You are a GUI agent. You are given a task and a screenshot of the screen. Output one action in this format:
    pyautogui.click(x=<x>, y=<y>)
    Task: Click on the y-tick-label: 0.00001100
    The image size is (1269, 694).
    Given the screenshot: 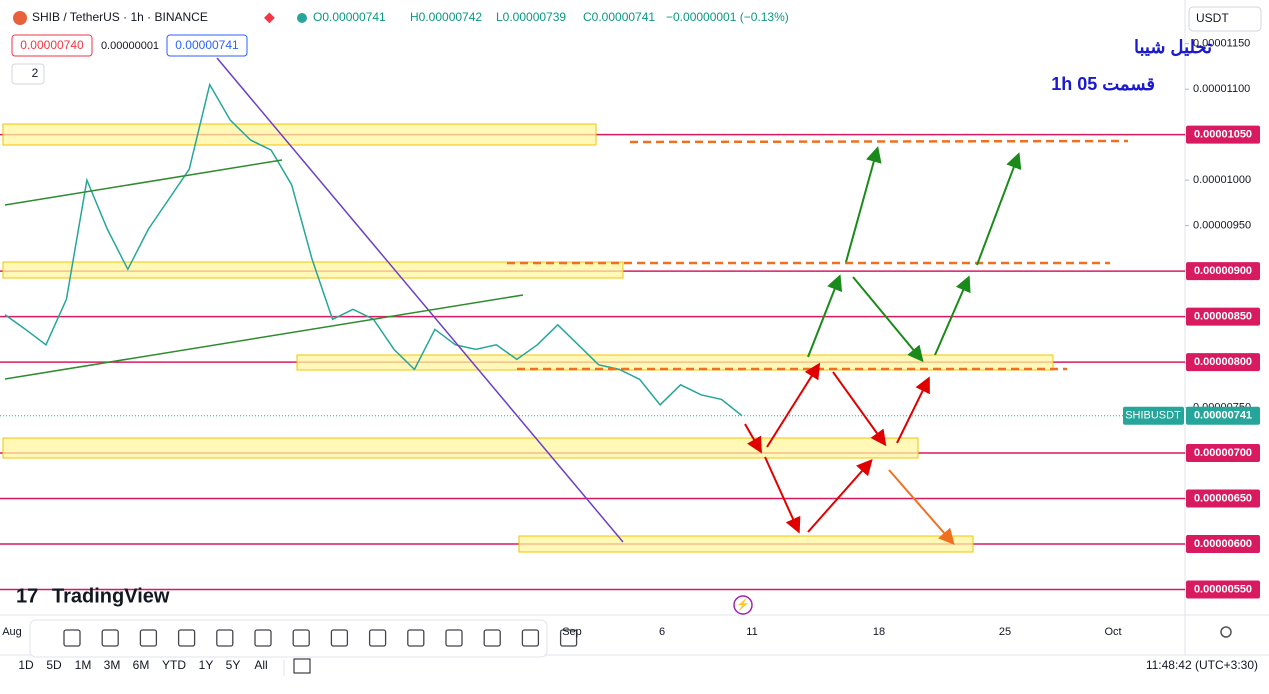 What is the action you would take?
    pyautogui.click(x=1221, y=89)
    